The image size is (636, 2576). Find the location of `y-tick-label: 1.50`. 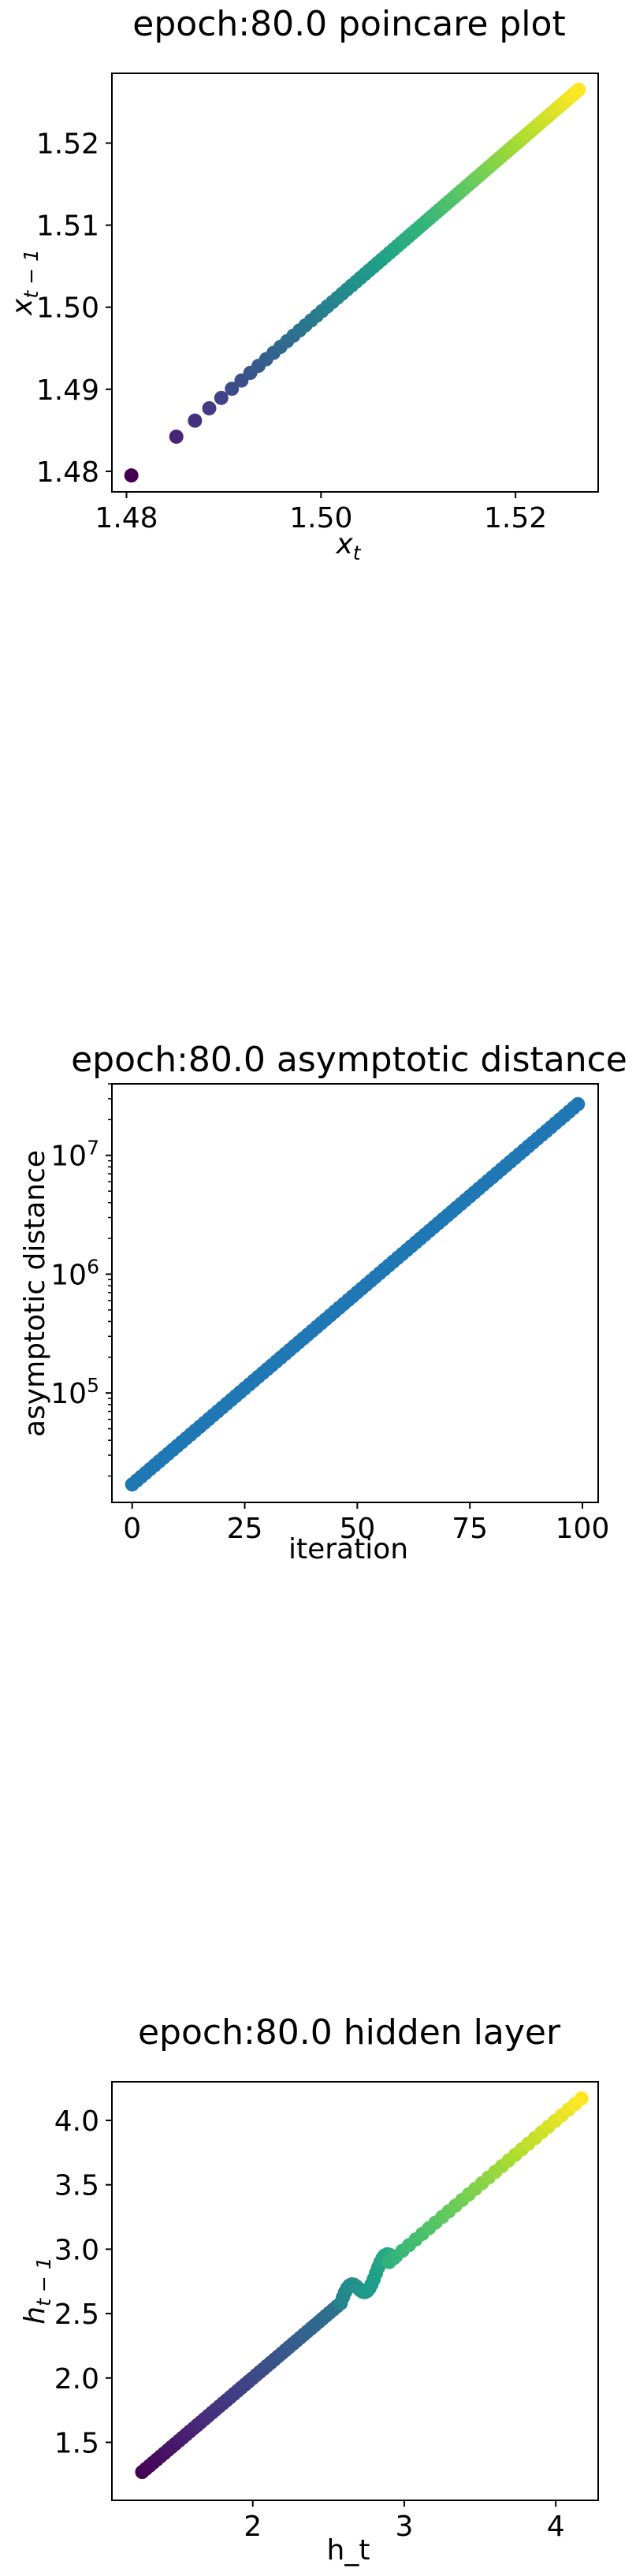

y-tick-label: 1.50 is located at coordinates (67, 308).